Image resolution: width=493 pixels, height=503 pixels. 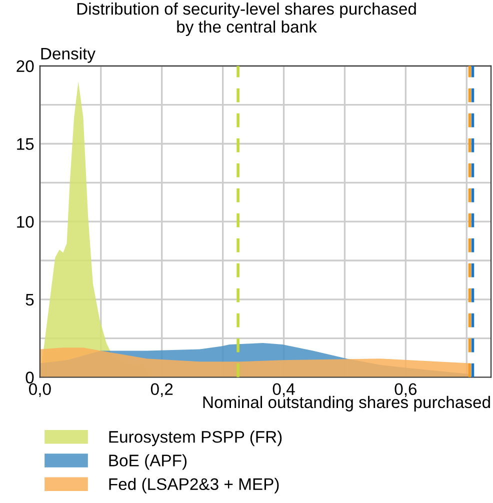 What do you see at coordinates (68, 55) in the screenshot?
I see `y-axis-title: Density` at bounding box center [68, 55].